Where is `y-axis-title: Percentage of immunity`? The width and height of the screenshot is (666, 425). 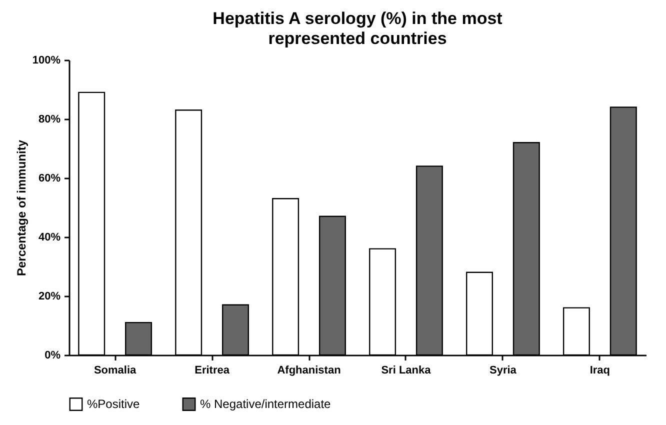 y-axis-title: Percentage of immunity is located at coordinates (21, 208).